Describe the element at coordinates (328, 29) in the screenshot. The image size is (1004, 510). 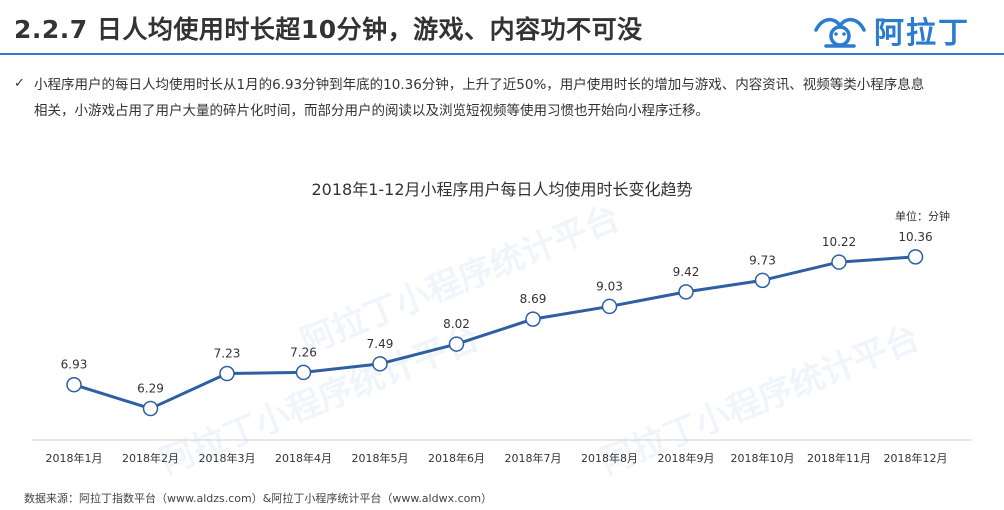
I see `page-title: 2.2.7 日人均使用时长超10分钟，游戏、内容功不可没` at that location.